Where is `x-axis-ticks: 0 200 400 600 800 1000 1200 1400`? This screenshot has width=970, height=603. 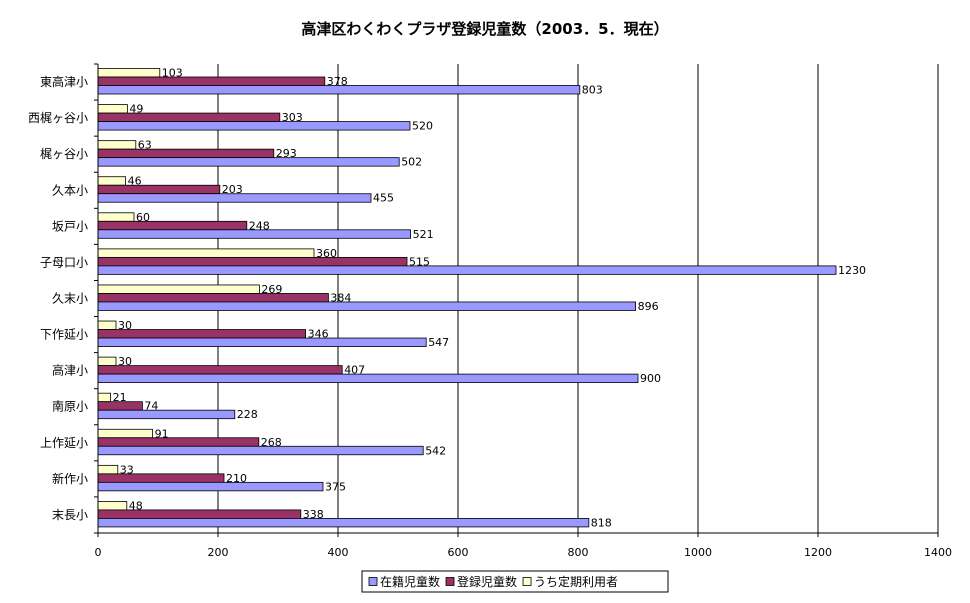
x-axis-ticks: 0 200 400 600 800 1000 1200 1400 is located at coordinates (523, 546).